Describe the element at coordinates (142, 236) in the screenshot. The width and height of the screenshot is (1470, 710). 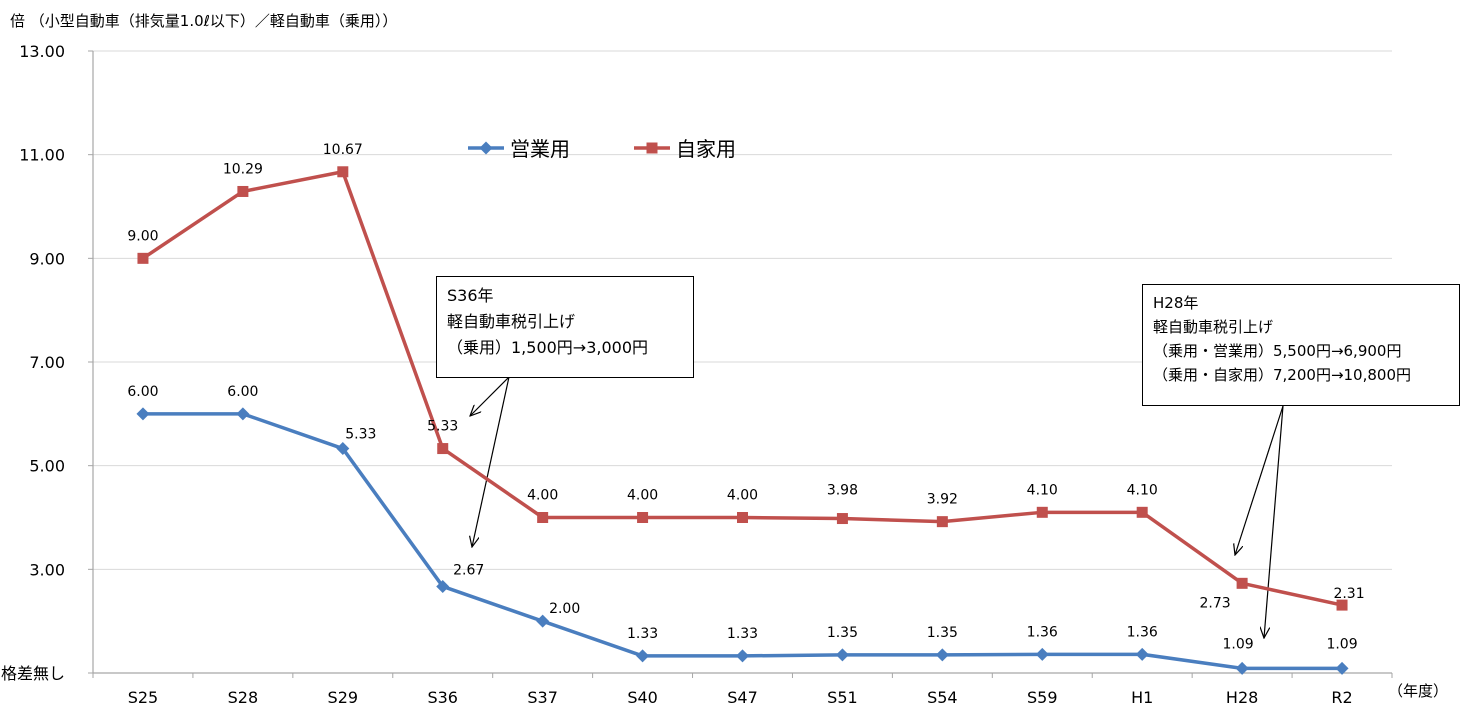
I see `data-label: 9.00` at that location.